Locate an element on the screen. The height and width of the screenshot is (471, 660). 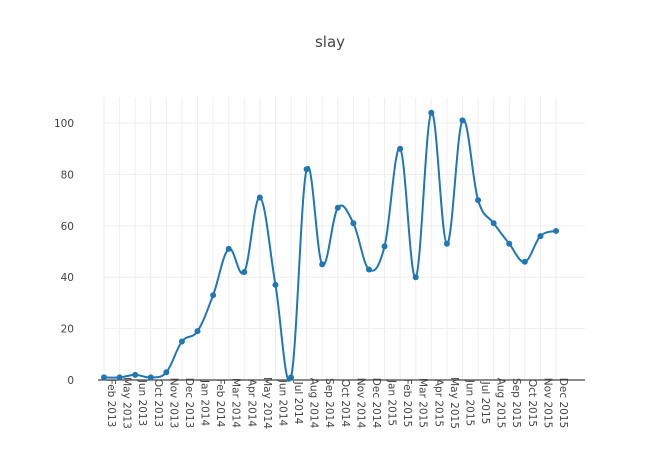
x-tick-label: Feb 2013 is located at coordinates (111, 403).